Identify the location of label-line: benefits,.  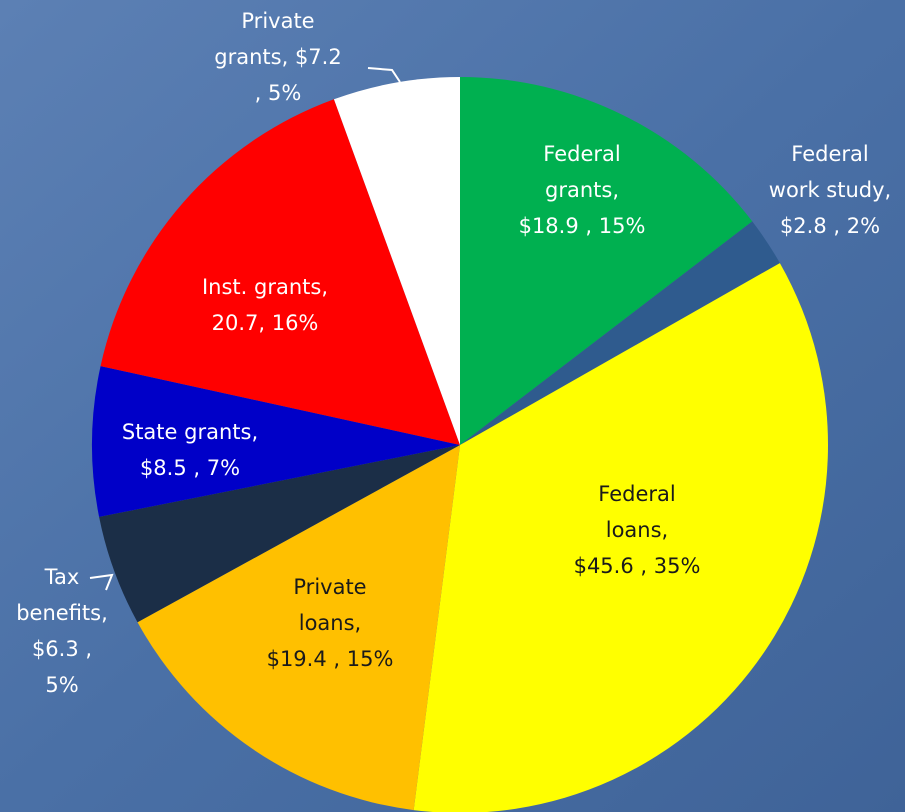
(62, 613).